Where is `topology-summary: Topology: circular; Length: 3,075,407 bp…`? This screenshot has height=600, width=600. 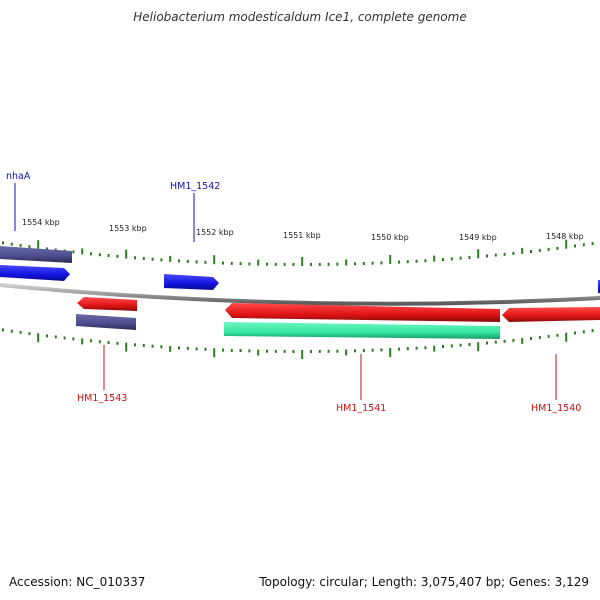
topology-summary: Topology: circular; Length: 3,075,407 bp… is located at coordinates (424, 582).